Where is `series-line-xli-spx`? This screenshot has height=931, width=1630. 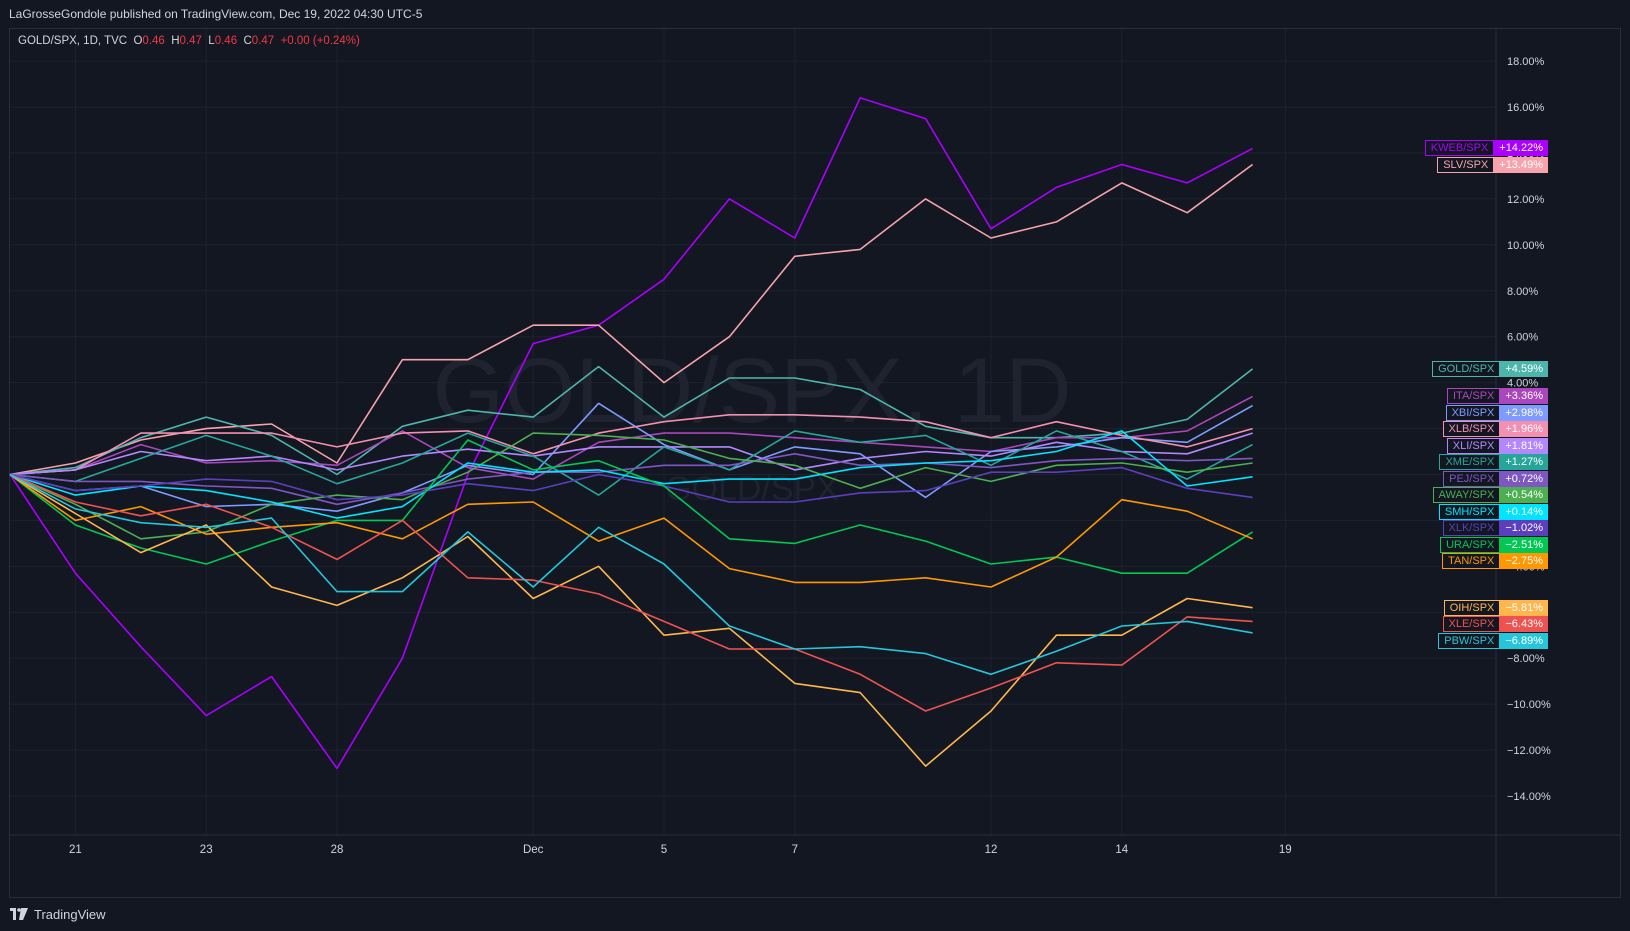 series-line-xli-spx is located at coordinates (631, 454).